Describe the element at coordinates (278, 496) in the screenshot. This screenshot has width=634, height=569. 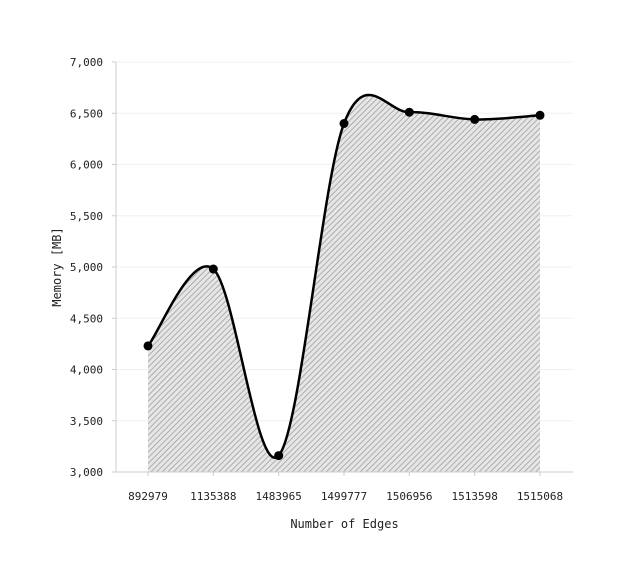
I see `x-tick-label: 1483965` at that location.